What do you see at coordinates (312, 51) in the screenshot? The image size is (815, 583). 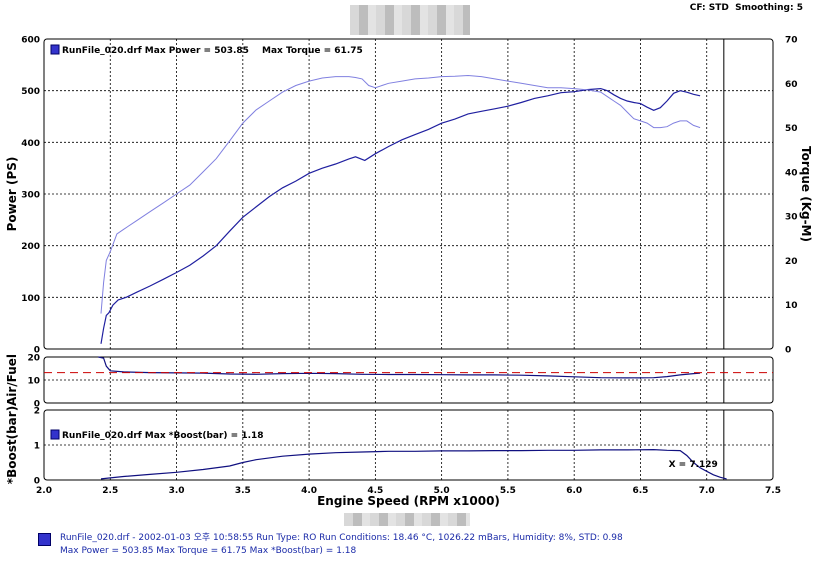 I see `torque-legend-text: Max Torque = 61.75` at bounding box center [312, 51].